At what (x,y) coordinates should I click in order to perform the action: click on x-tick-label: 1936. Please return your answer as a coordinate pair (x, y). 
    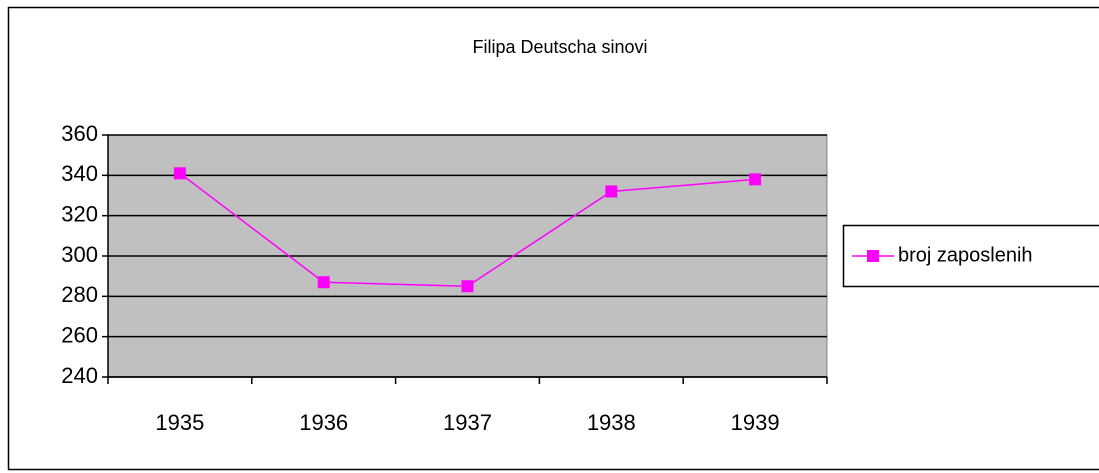
    Looking at the image, I should click on (323, 422).